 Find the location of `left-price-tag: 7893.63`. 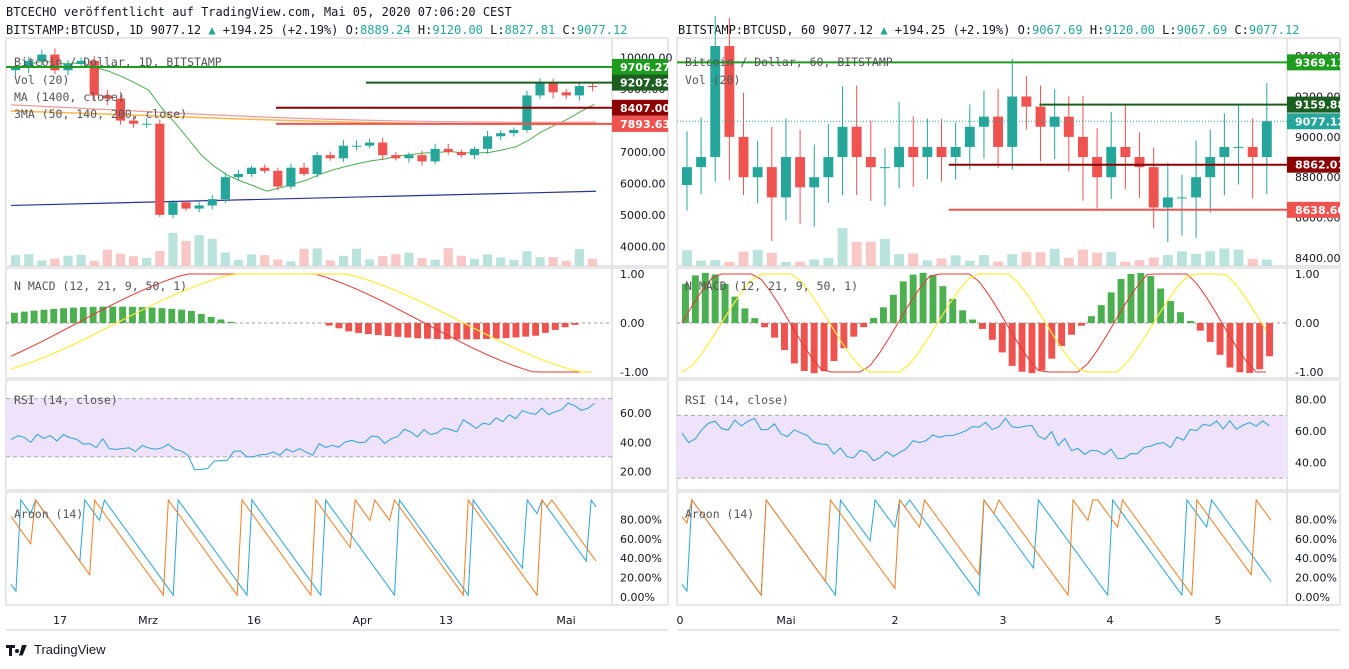

left-price-tag: 7893.63 is located at coordinates (641, 123).